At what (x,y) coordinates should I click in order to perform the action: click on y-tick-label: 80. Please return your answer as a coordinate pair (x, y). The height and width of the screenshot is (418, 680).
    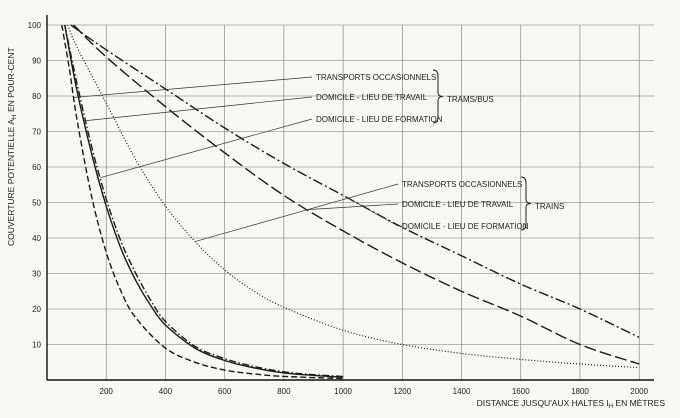
    Looking at the image, I should click on (36, 96).